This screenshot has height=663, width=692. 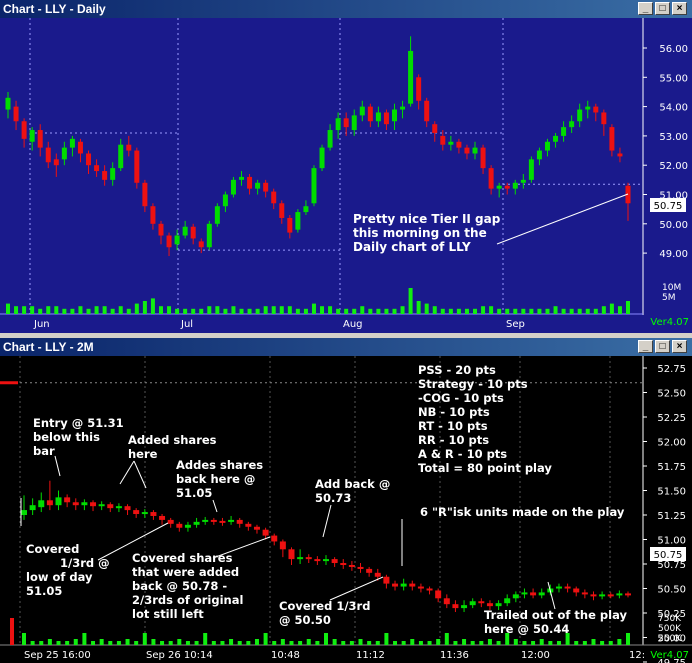 I want to click on minimize-button: _, so click(x=645, y=8).